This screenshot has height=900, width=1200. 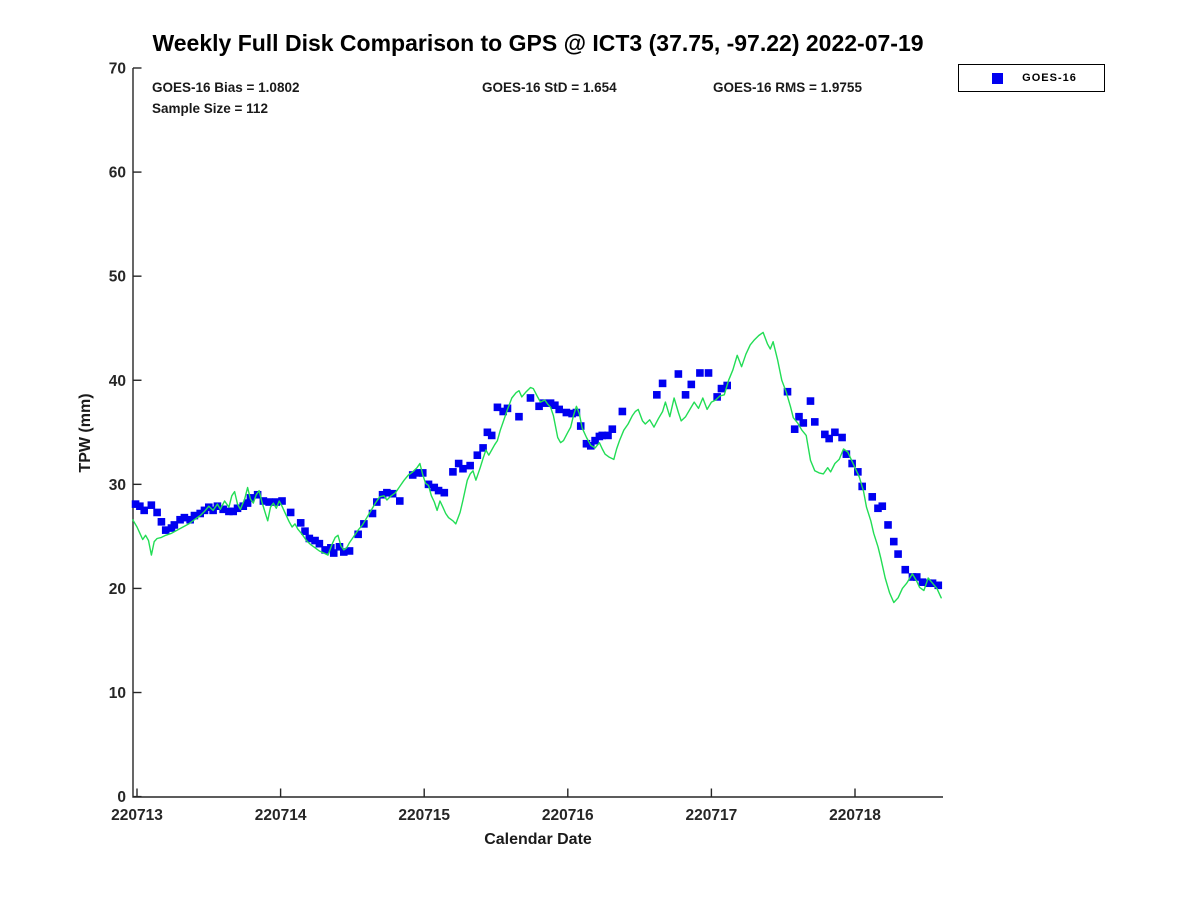 What do you see at coordinates (117, 69) in the screenshot?
I see `y-tick-label: 70` at bounding box center [117, 69].